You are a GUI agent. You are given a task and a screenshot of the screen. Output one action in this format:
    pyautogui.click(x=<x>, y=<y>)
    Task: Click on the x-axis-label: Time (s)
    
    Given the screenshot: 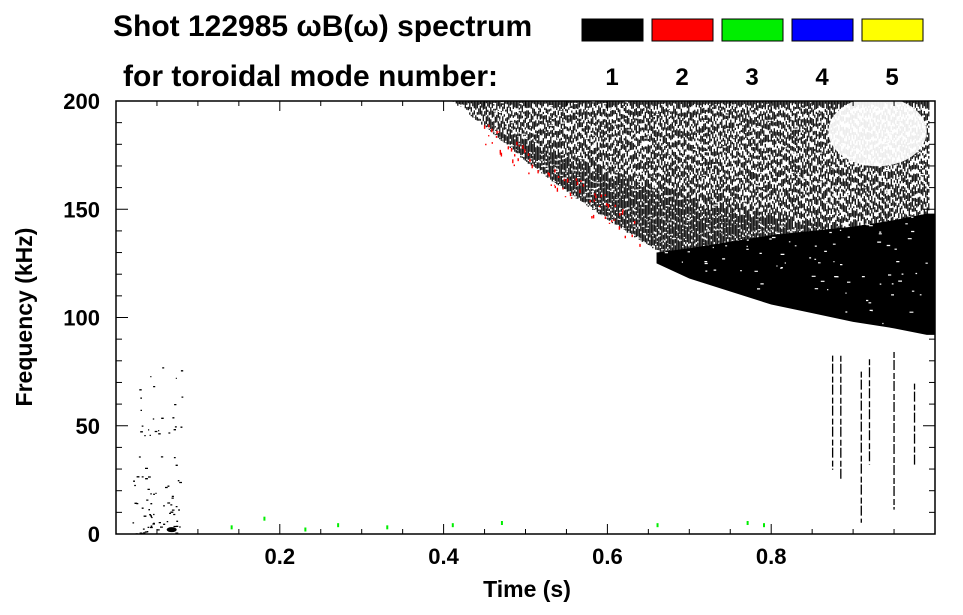 What is the action you would take?
    pyautogui.click(x=527, y=589)
    